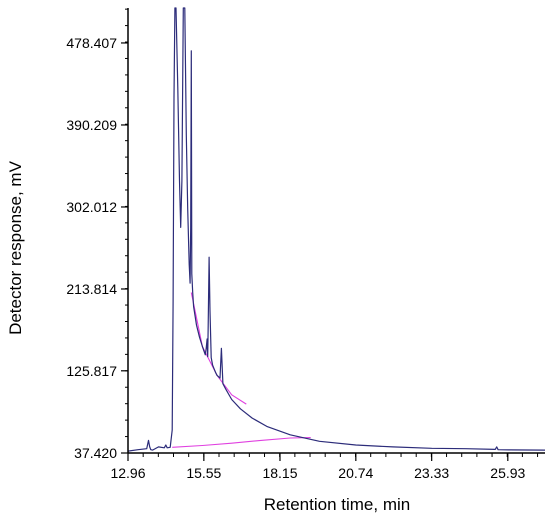  What do you see at coordinates (431, 473) in the screenshot?
I see `x-tick-label: 23.33` at bounding box center [431, 473].